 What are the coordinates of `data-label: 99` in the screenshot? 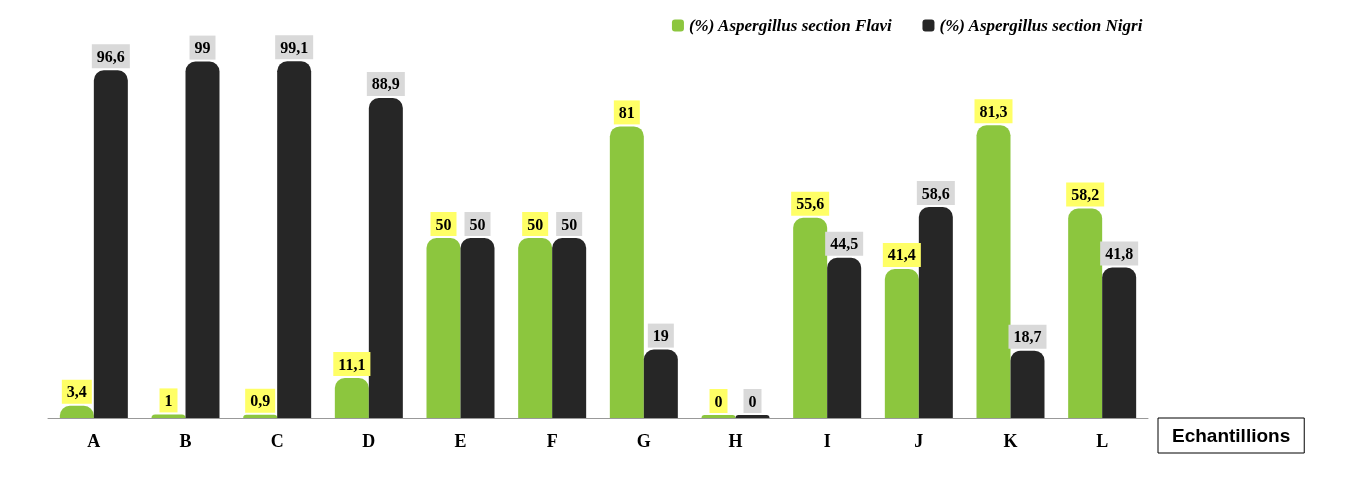 It's located at (202, 48).